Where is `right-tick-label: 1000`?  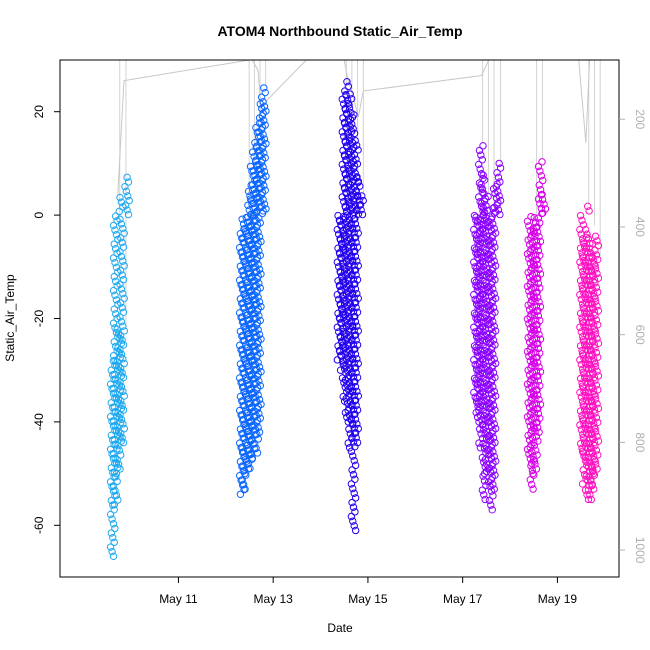
right-tick-label: 1000 is located at coordinates (640, 550).